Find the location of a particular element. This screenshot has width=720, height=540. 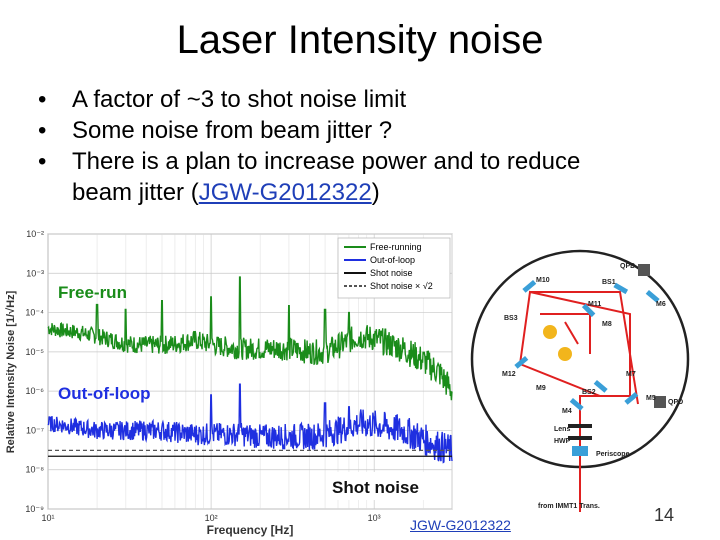

periscope-icon is located at coordinates (580, 451).